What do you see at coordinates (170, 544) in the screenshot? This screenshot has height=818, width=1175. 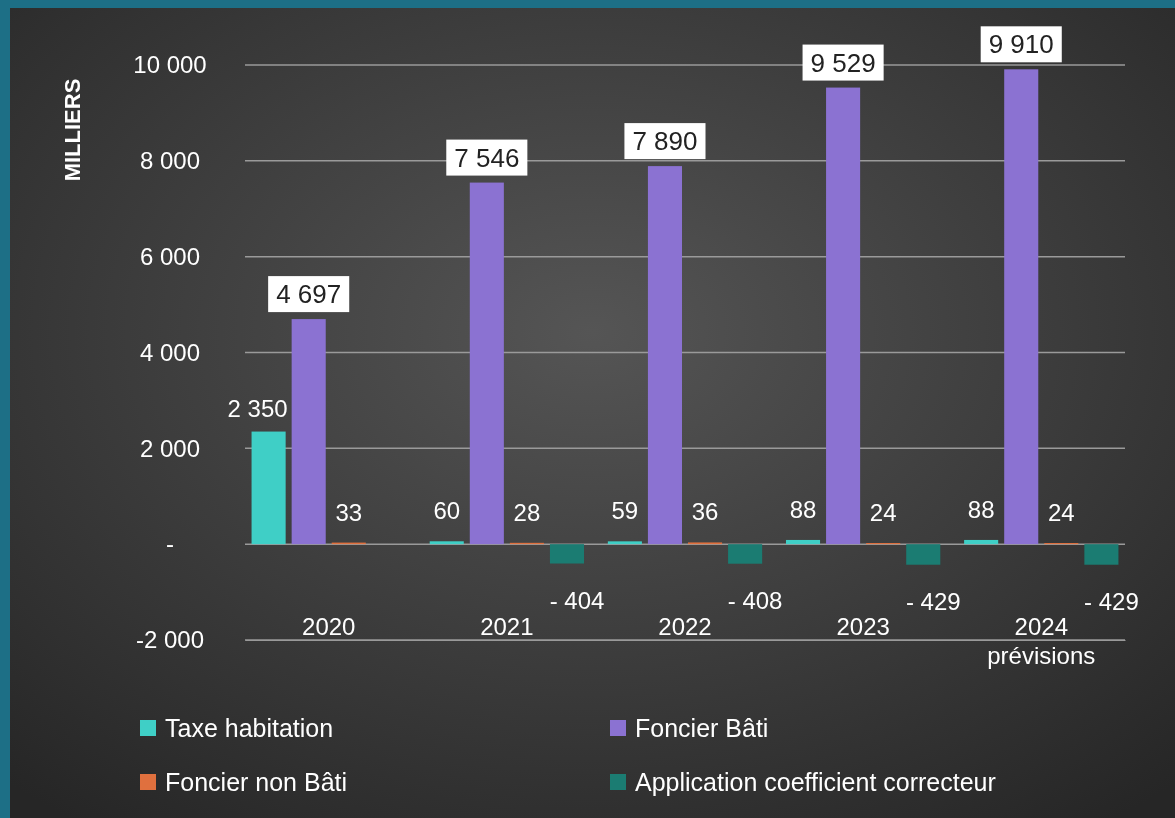 I see `y-tick-label: -` at bounding box center [170, 544].